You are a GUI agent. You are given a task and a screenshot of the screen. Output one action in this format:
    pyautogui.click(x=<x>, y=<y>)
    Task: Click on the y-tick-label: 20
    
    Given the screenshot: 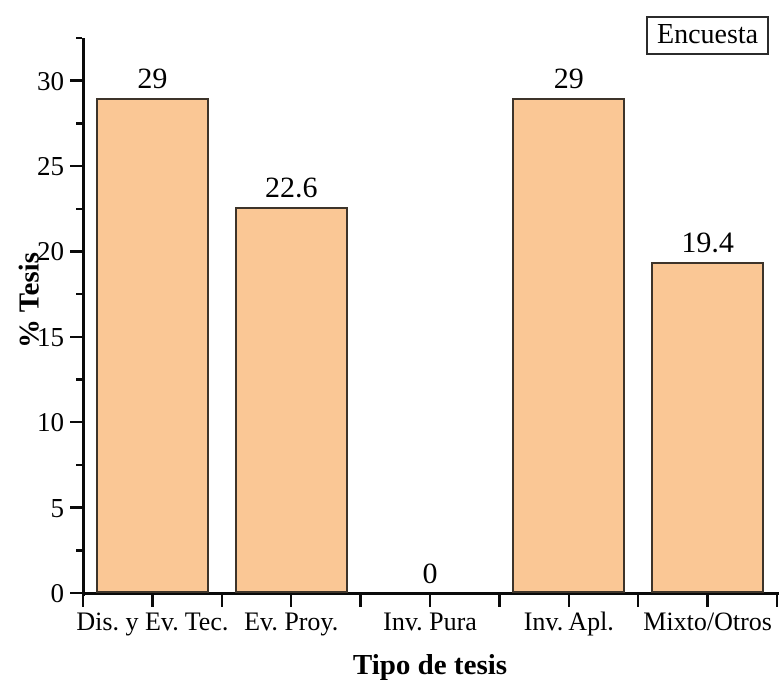 What is the action you would take?
    pyautogui.click(x=50, y=251)
    